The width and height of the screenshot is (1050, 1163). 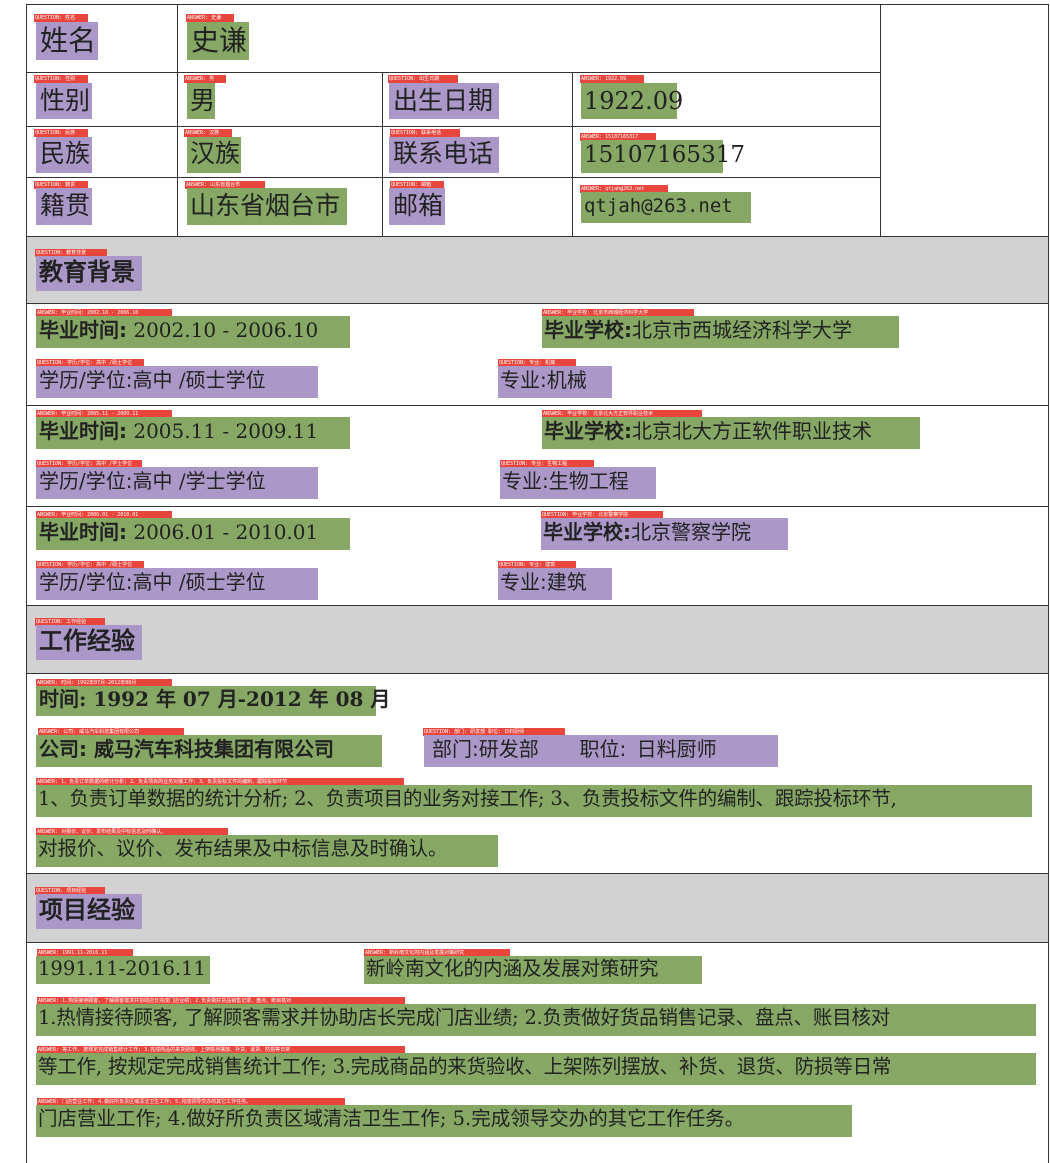 What do you see at coordinates (90, 565) in the screenshot?
I see `edu3-degree-tag: QUESTION: 学历/学位: 高中 /硕士学位` at bounding box center [90, 565].